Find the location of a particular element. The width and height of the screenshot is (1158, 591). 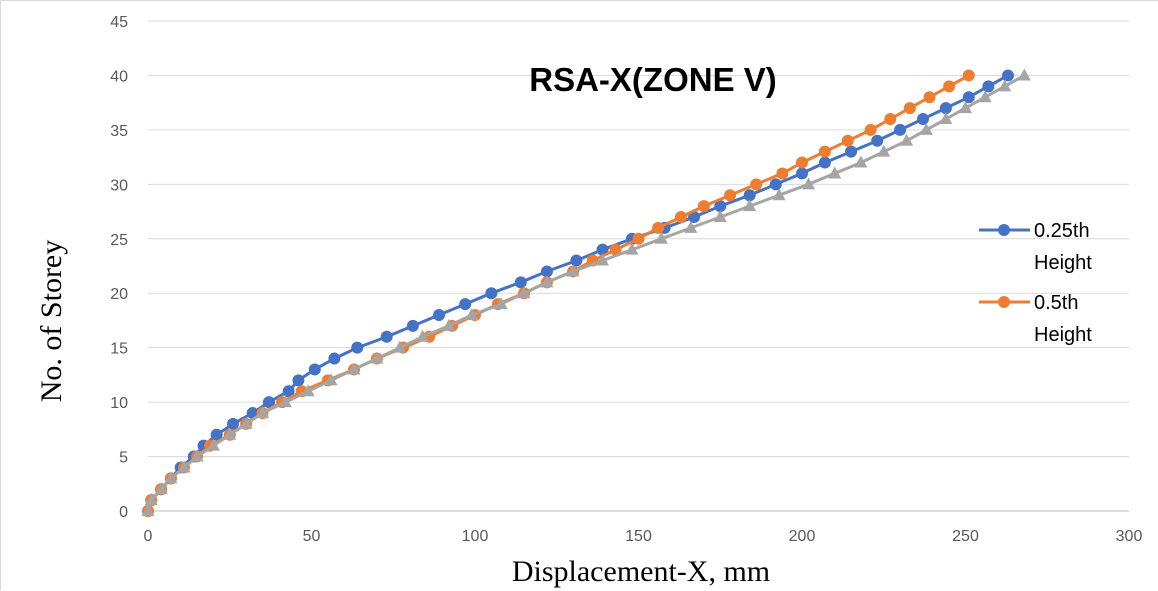

x-tick-label: 0 is located at coordinates (148, 536).